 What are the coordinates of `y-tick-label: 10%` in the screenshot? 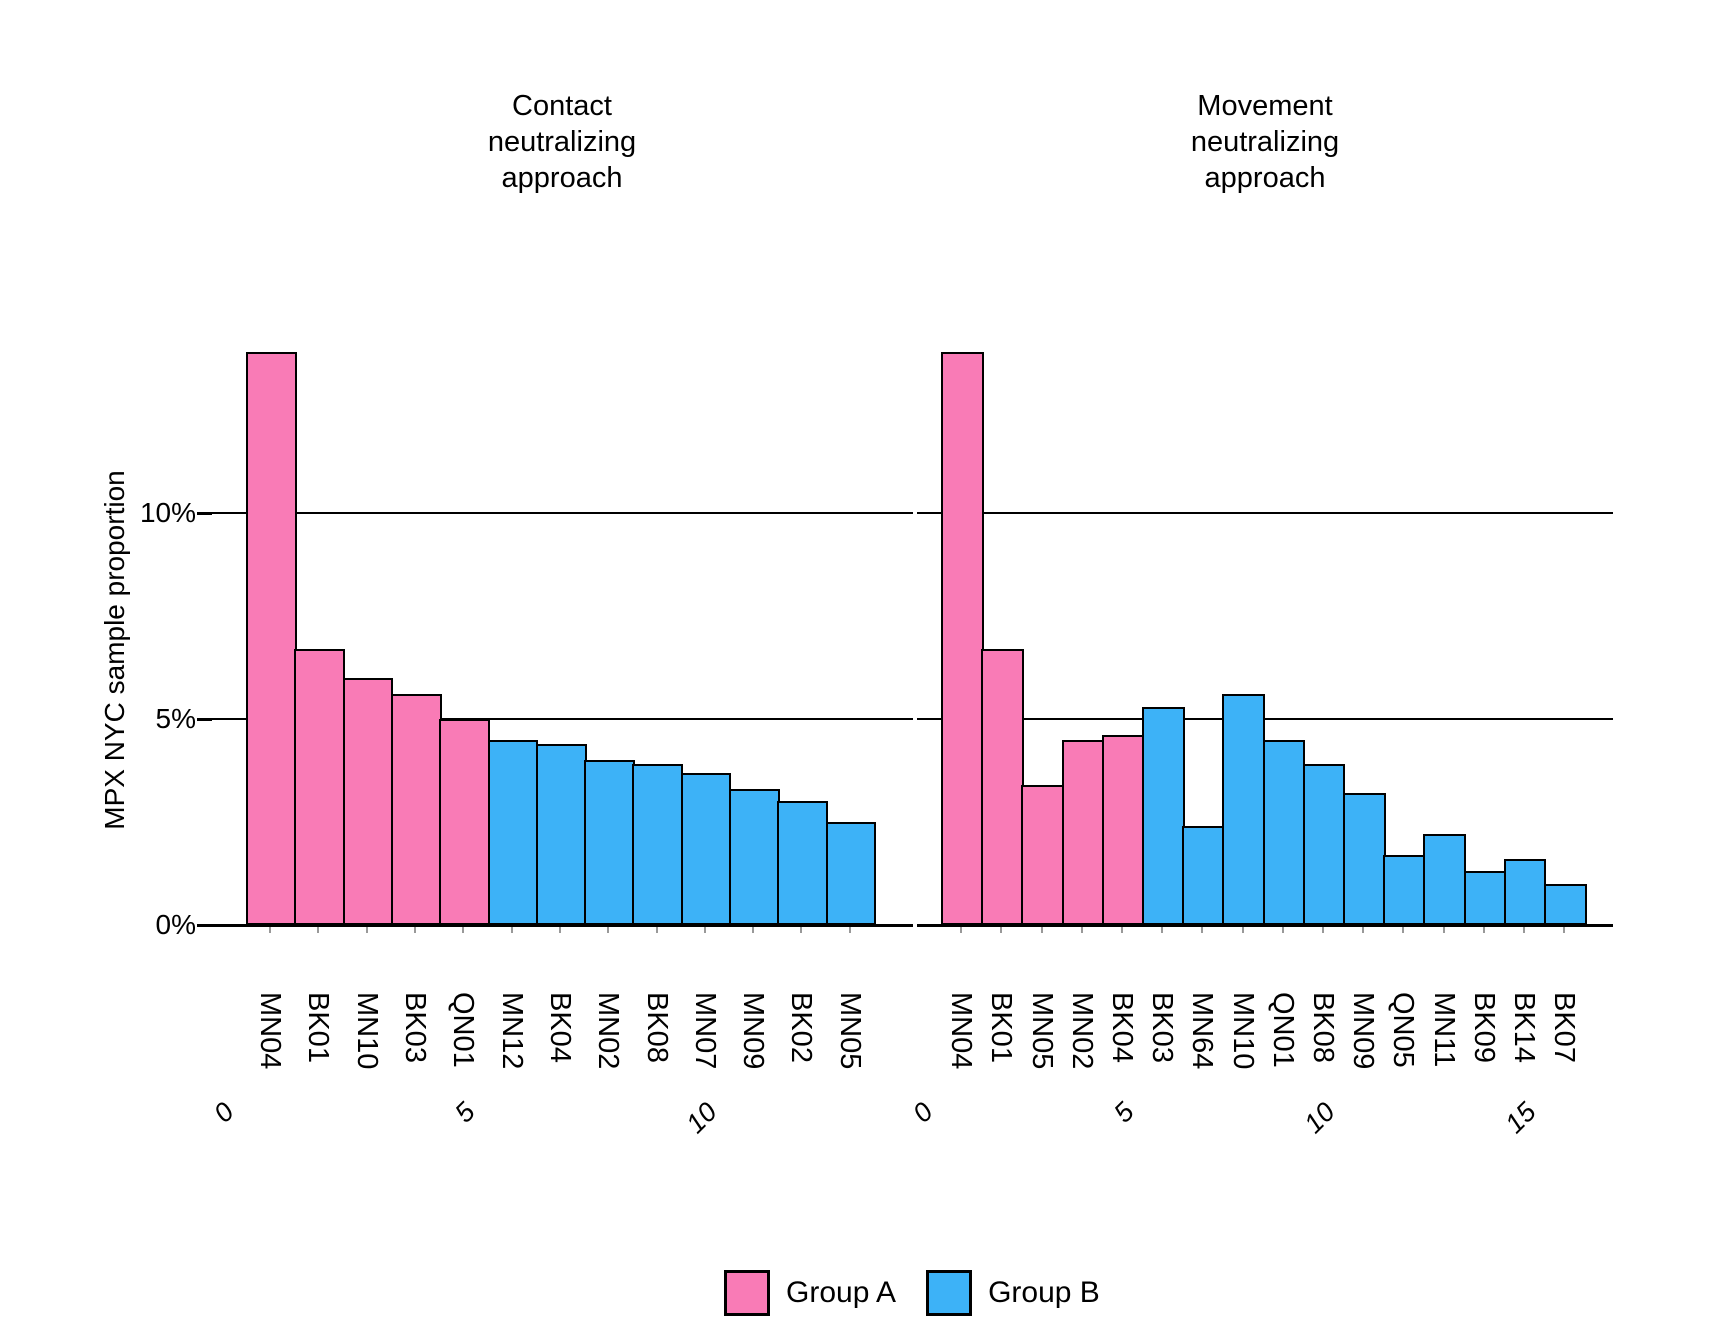 It's located at (167, 512).